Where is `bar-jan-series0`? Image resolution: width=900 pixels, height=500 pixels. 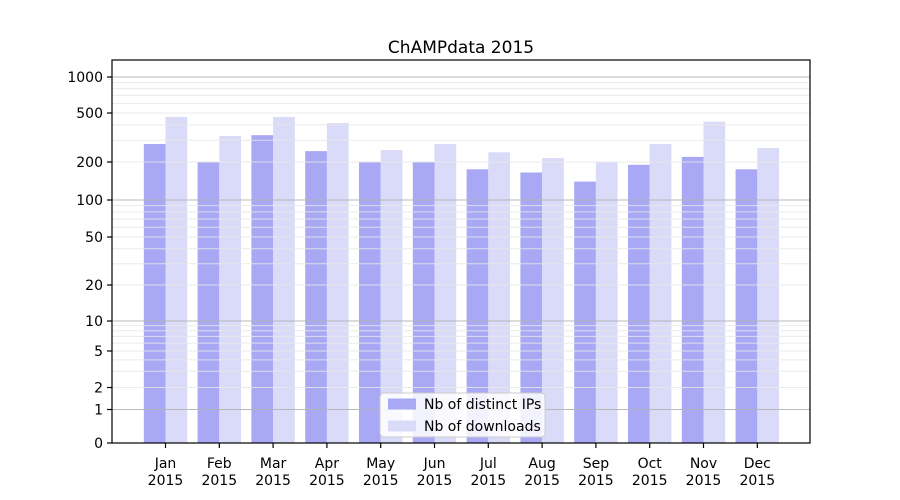 bar-jan-series0 is located at coordinates (154, 293).